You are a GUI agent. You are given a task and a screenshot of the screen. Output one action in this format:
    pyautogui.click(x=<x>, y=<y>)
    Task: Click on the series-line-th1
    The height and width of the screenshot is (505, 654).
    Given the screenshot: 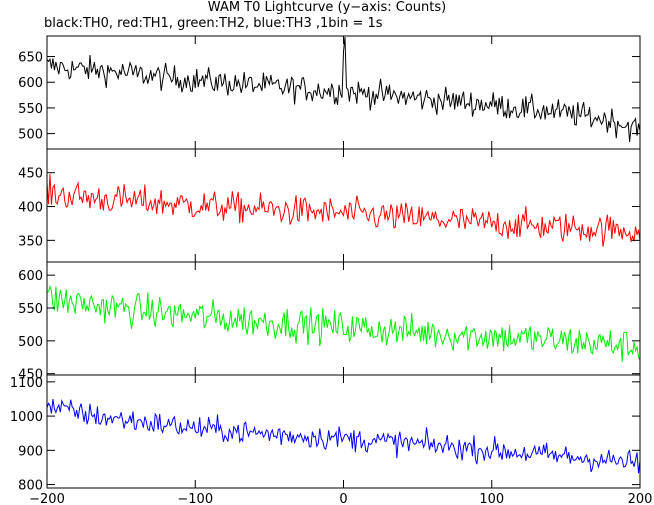 What is the action you would take?
    pyautogui.click(x=343, y=210)
    